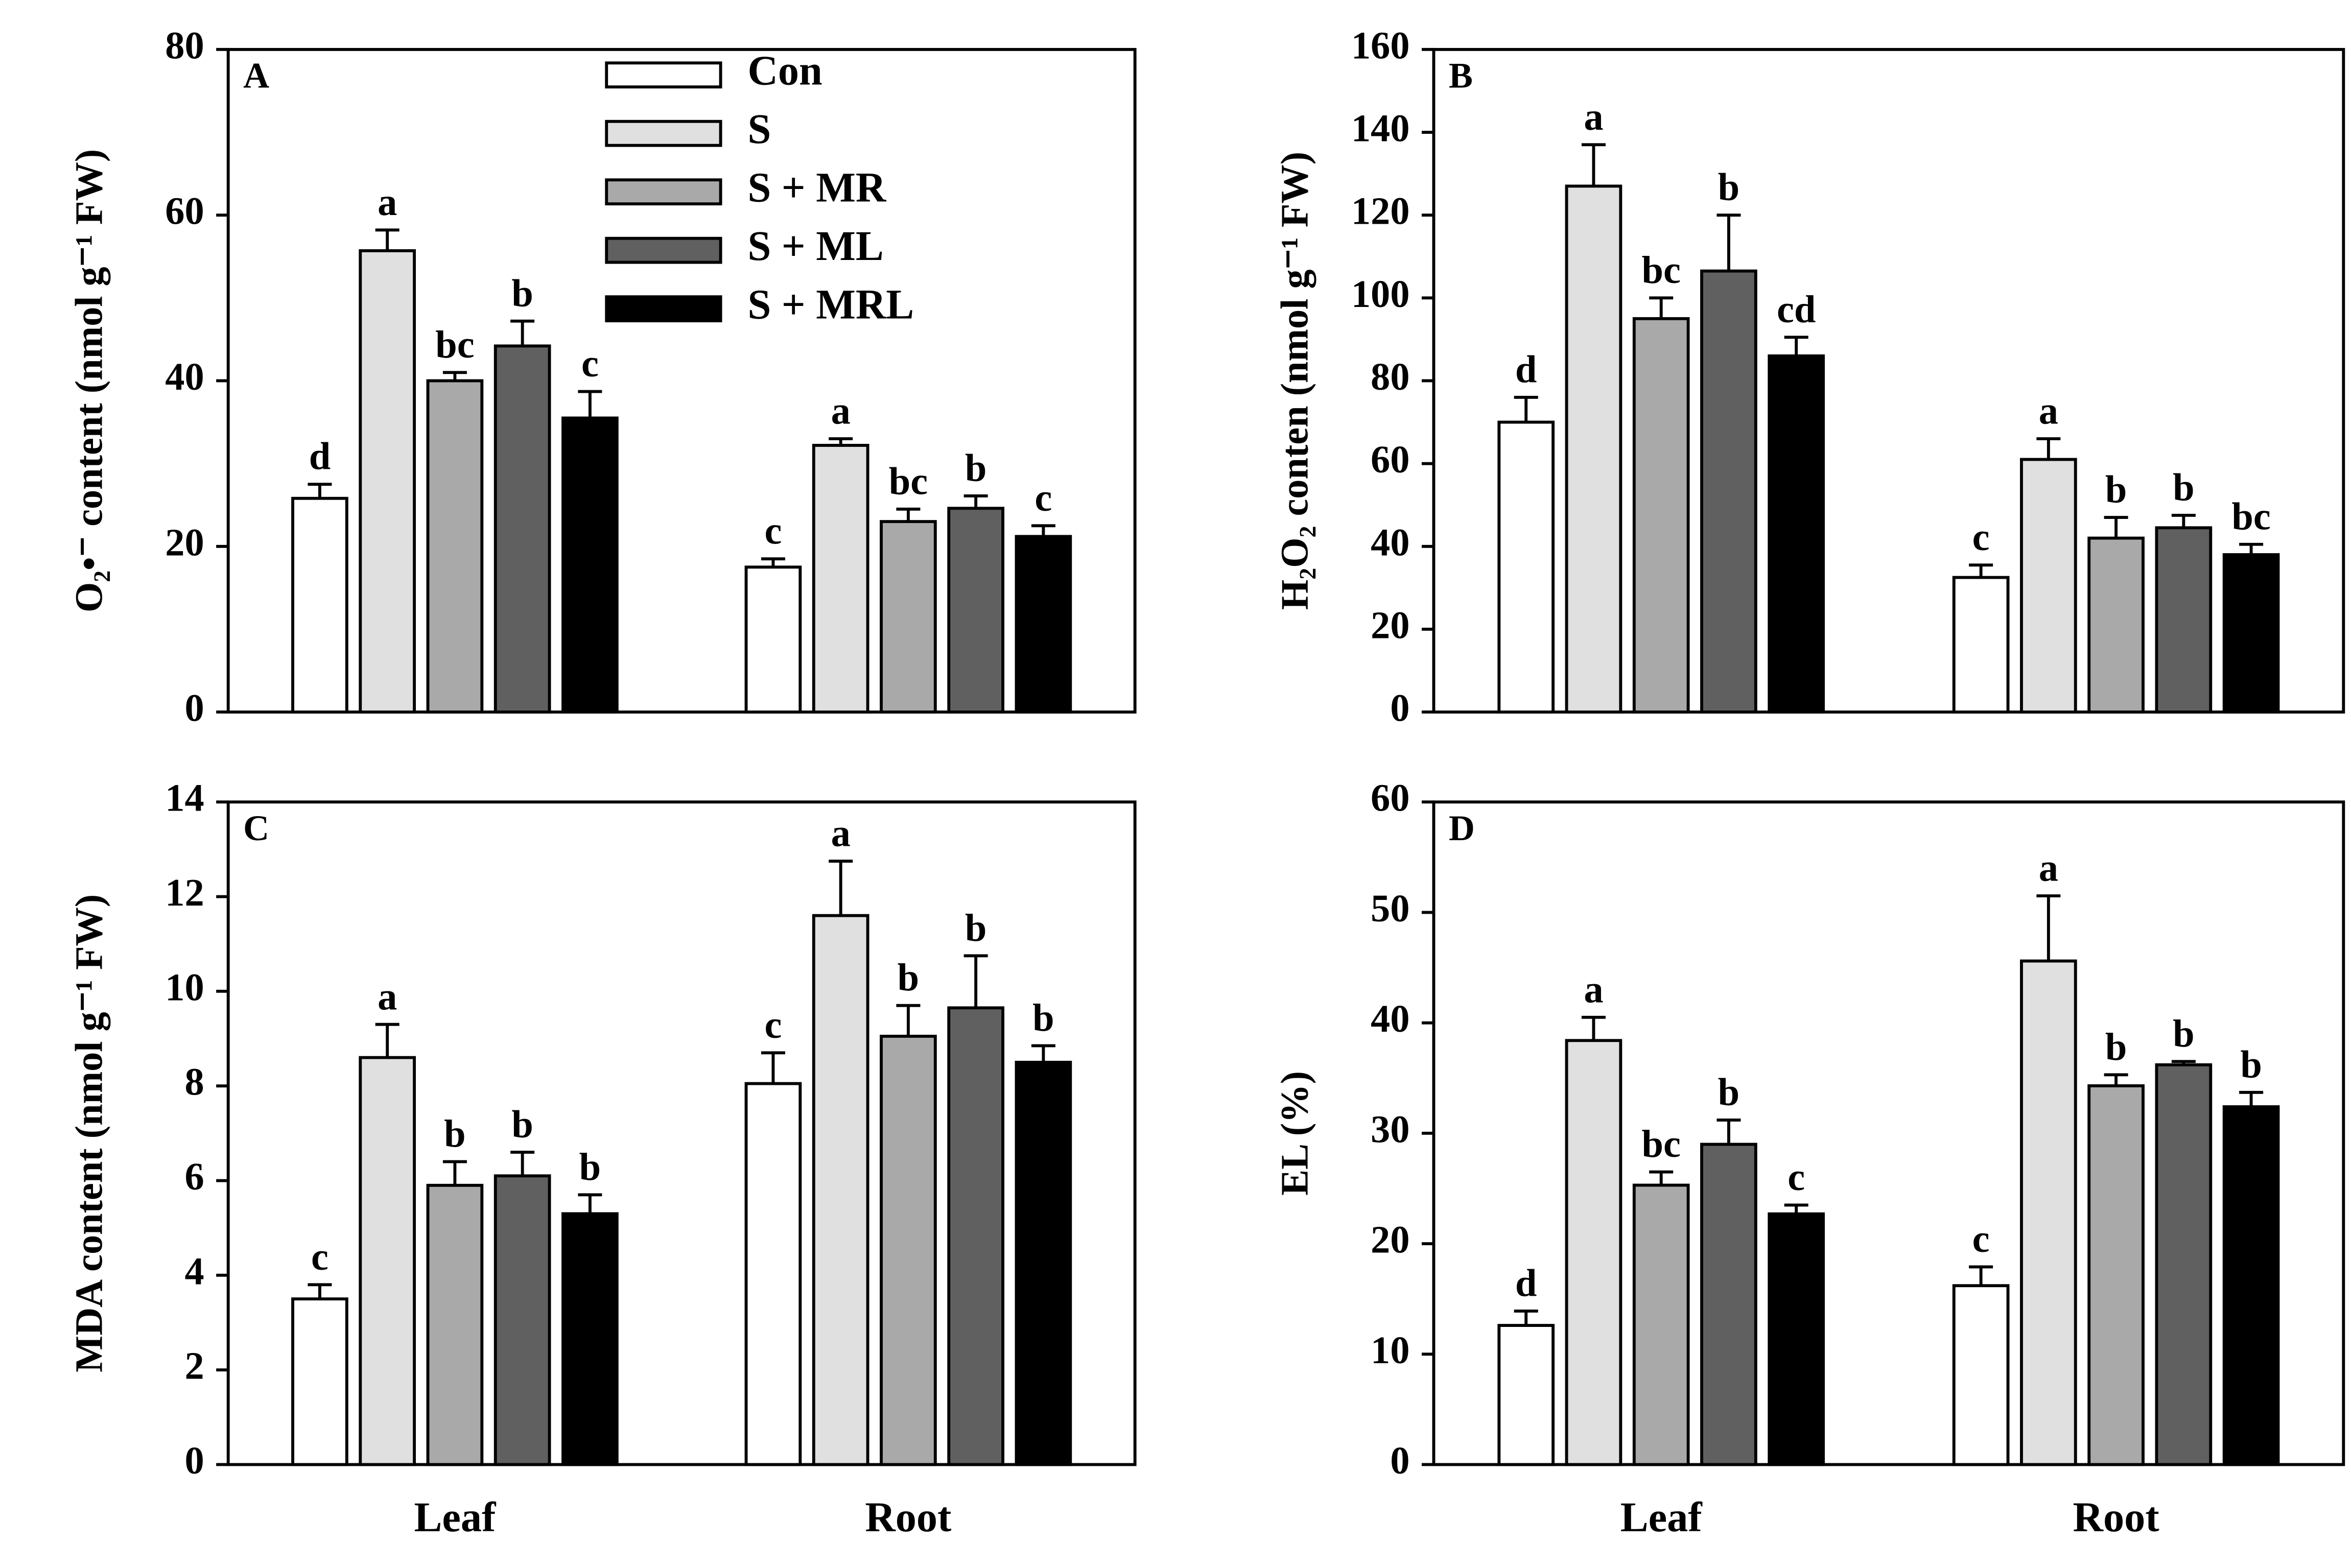  I want to click on panel-label: B, so click(1461, 76).